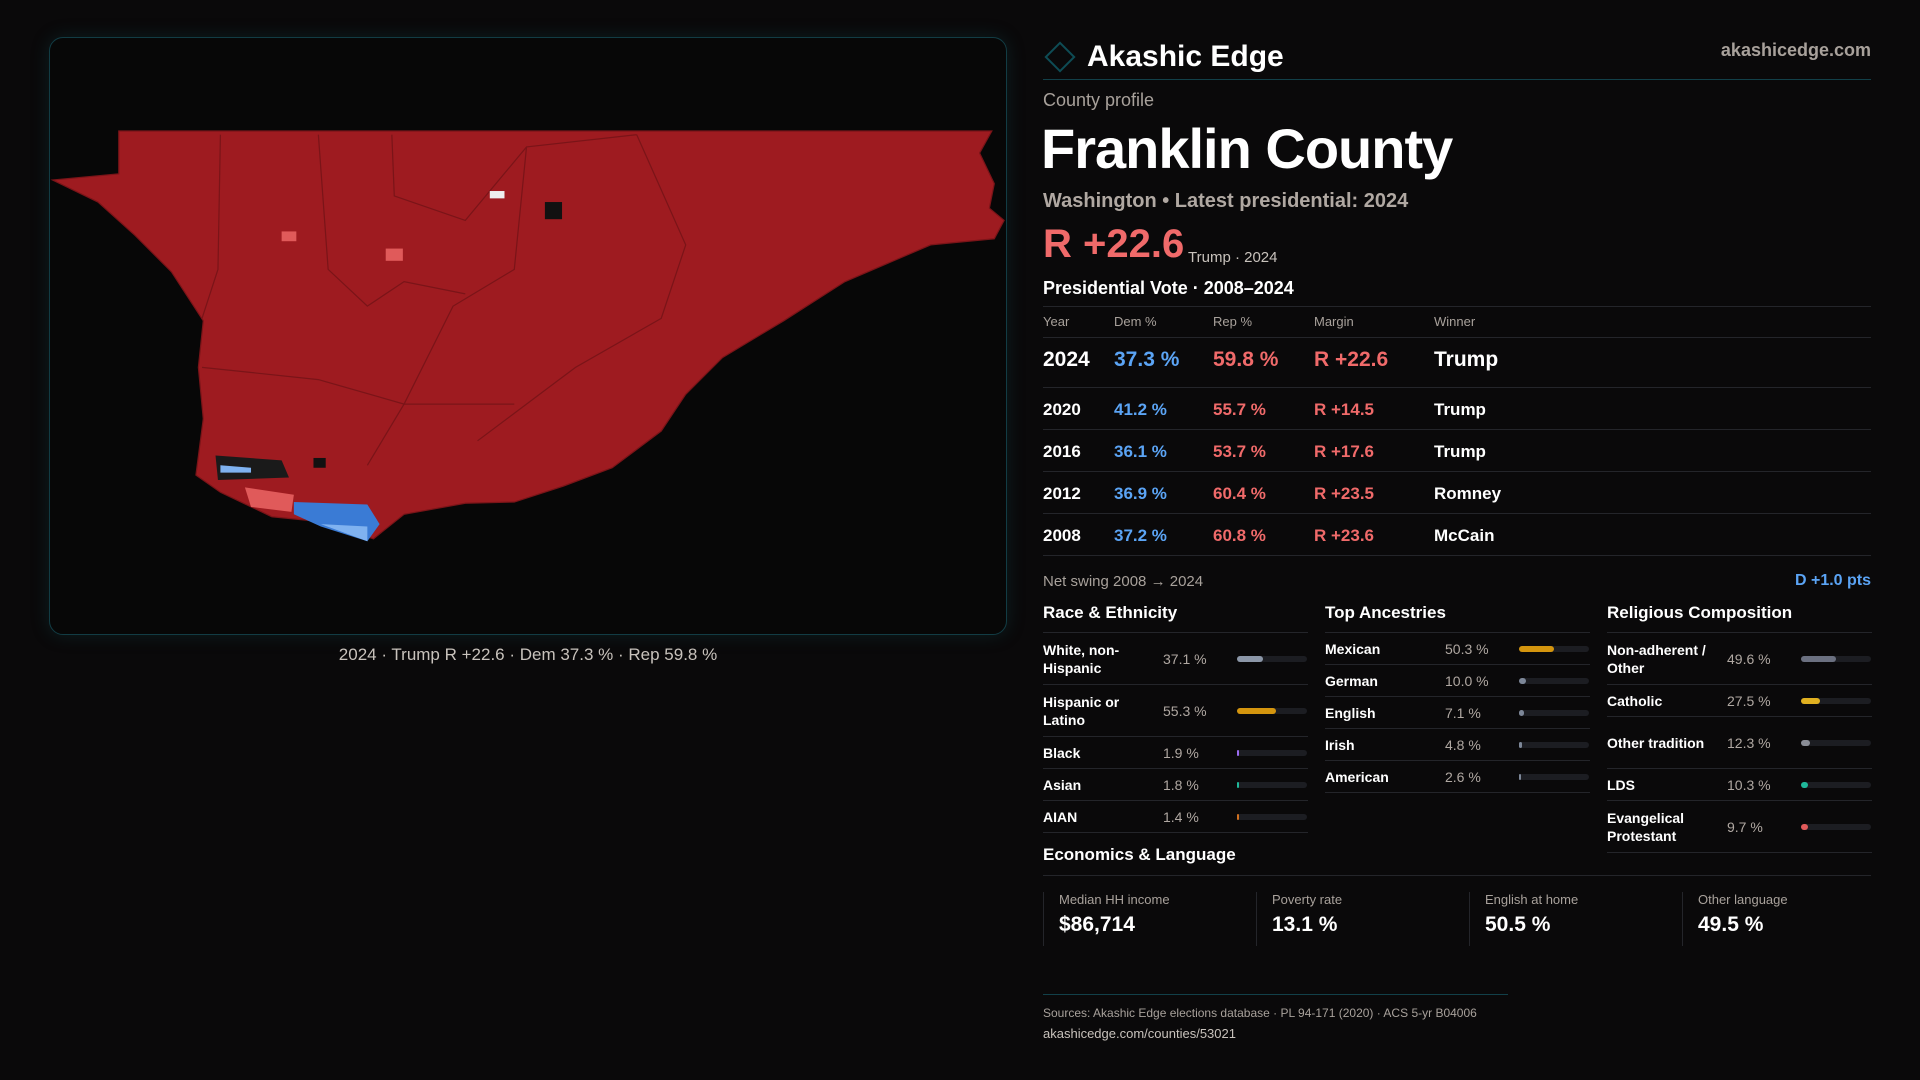 Image resolution: width=1920 pixels, height=1080 pixels. Describe the element at coordinates (1123, 581) in the screenshot. I see `net-swing-label: Net swing 2008 → 2024` at that location.